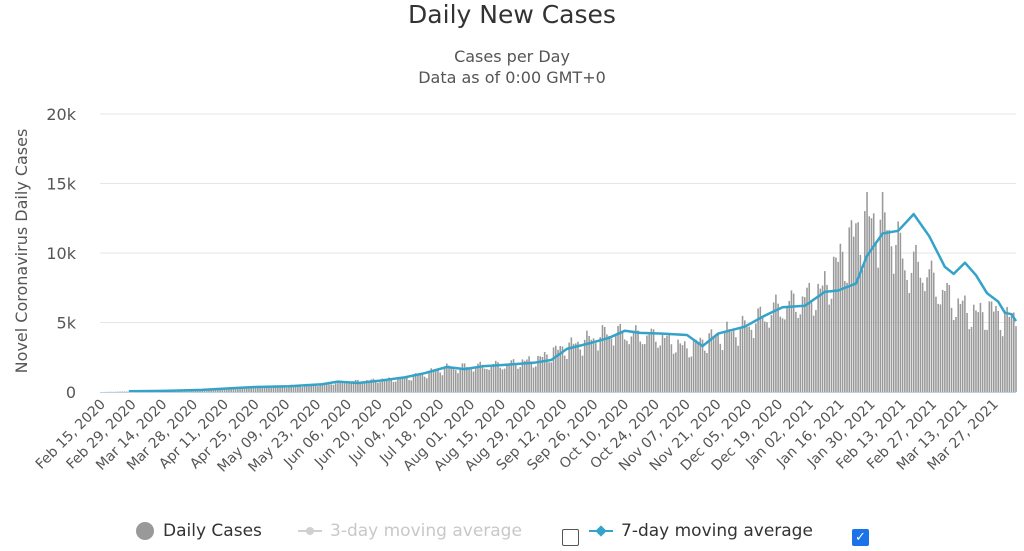 The image size is (1024, 551). Describe the element at coordinates (860, 537) in the screenshot. I see `seven-day-average-checkbox: ✓` at that location.